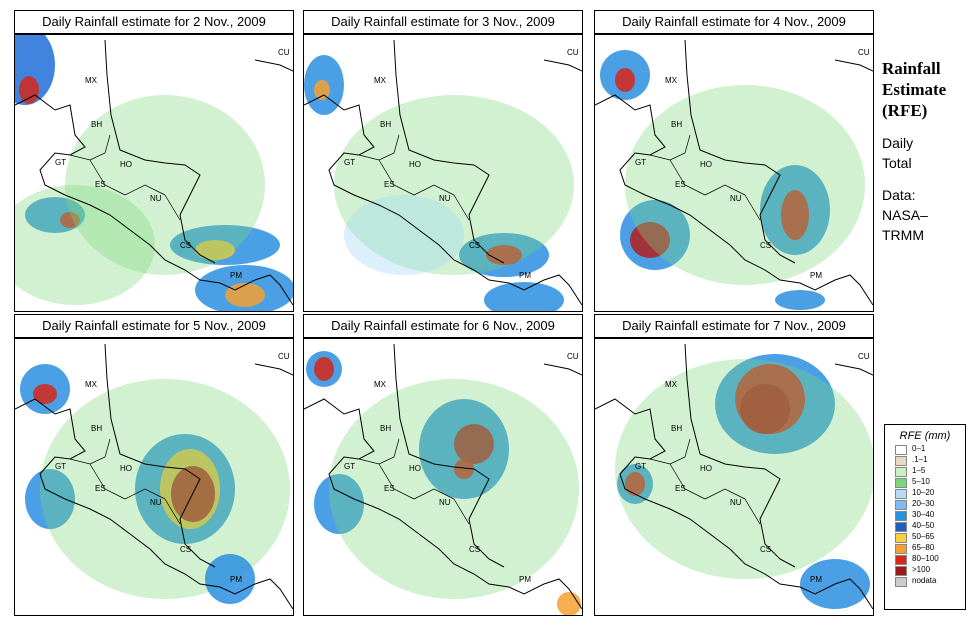  What do you see at coordinates (919, 470) in the screenshot?
I see `legend-label: 1–5` at bounding box center [919, 470].